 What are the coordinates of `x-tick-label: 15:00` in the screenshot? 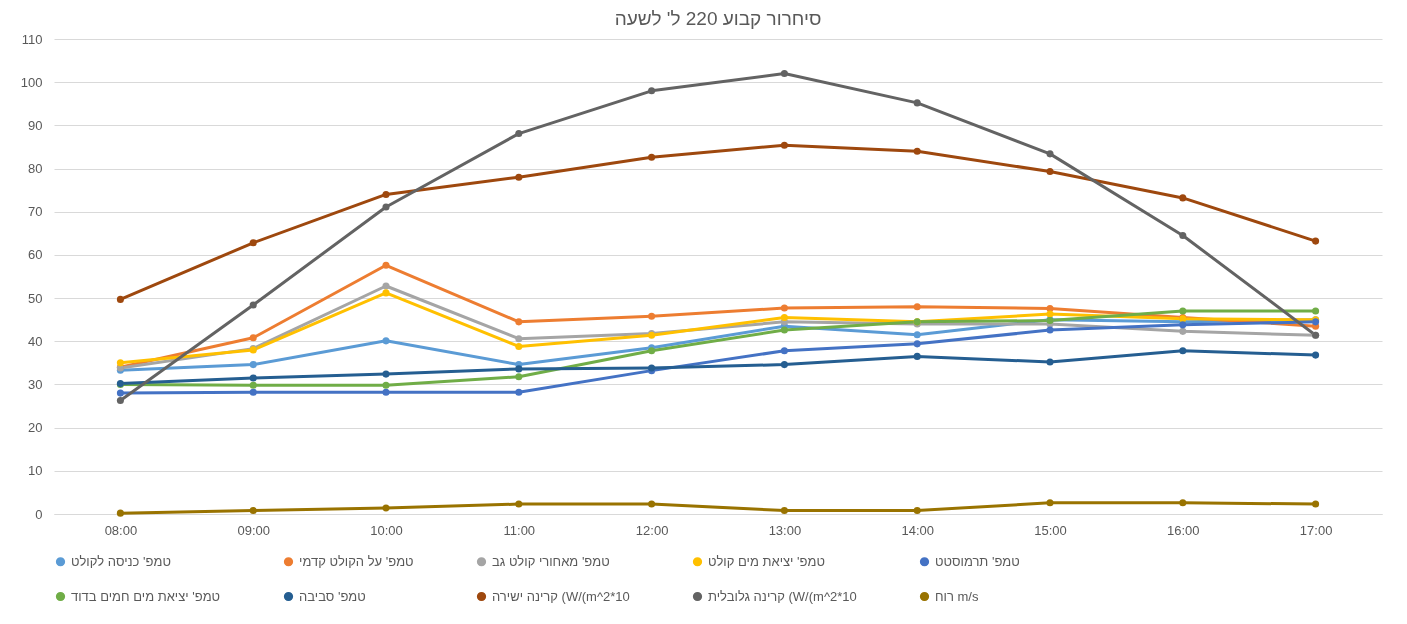 It's located at (1050, 530).